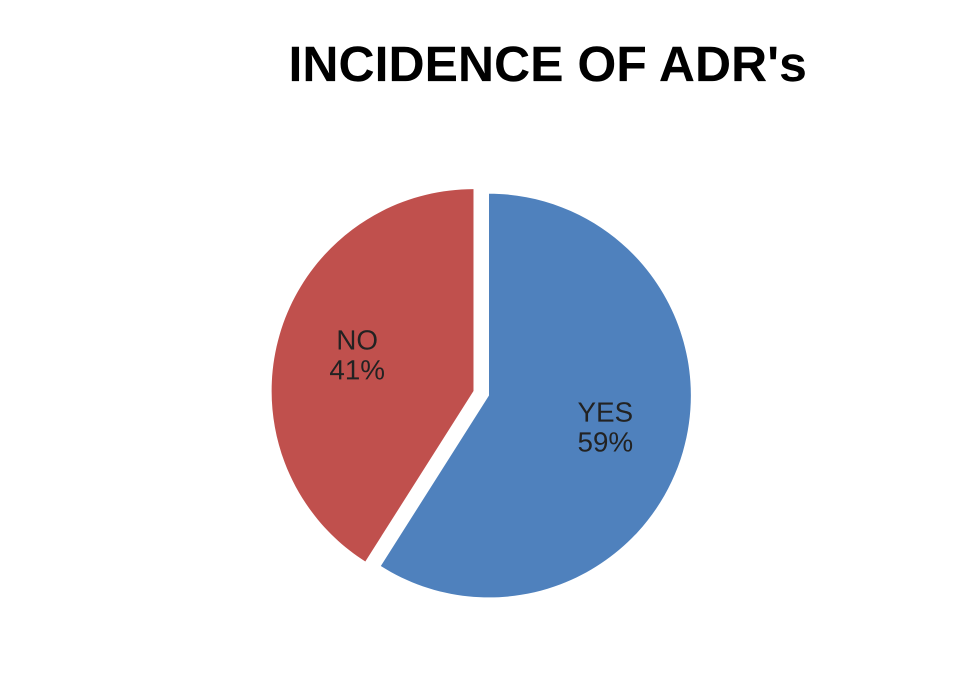 The height and width of the screenshot is (682, 978). Describe the element at coordinates (357, 370) in the screenshot. I see `data-label: 41%` at that location.